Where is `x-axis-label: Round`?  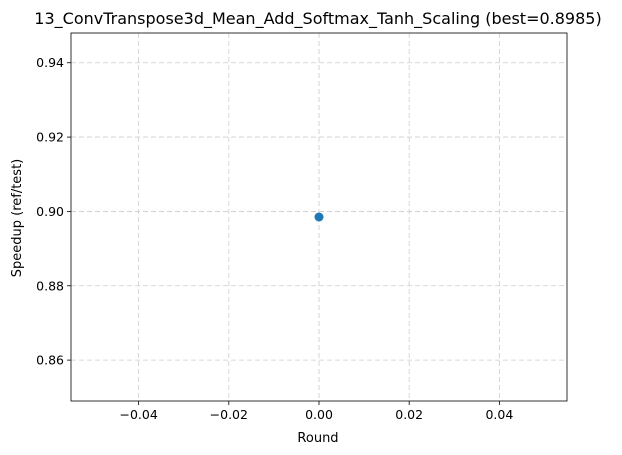 x-axis-label: Round is located at coordinates (317, 438).